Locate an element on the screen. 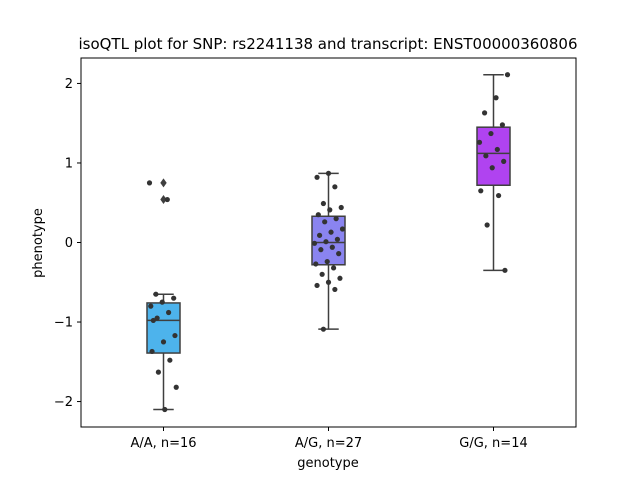 Image resolution: width=640 pixels, height=480 pixels. y-tick-label: 1 is located at coordinates (69, 163).